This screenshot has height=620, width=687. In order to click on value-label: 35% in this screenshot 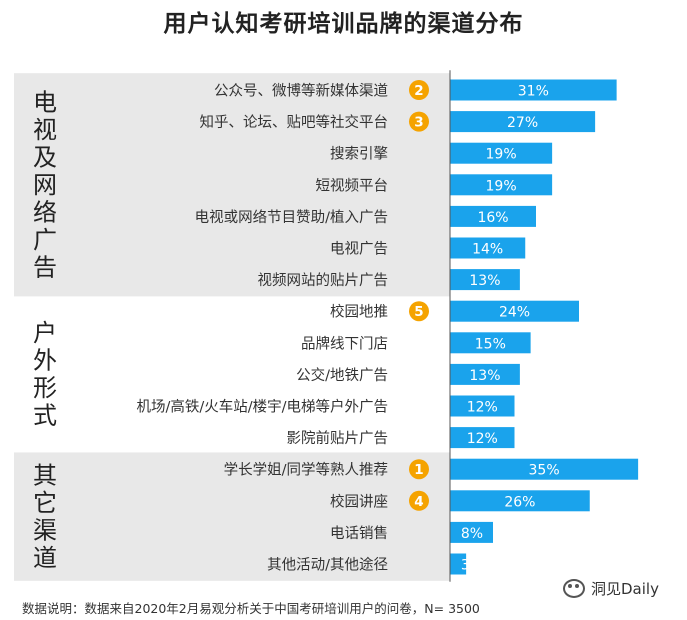, I will do `click(544, 471)`.